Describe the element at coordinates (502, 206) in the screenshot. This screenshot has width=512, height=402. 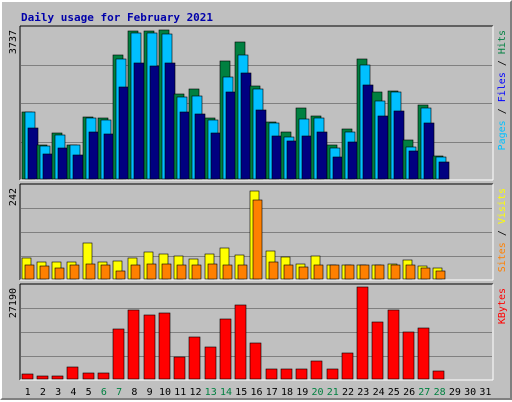
I see `legend-part: Visits` at that location.